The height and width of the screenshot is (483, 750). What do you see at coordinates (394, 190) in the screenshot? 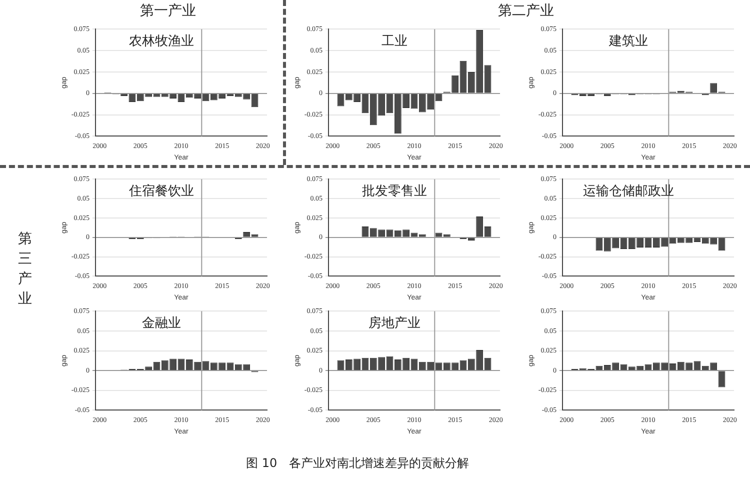
I see `chart-title: 批发零售业` at bounding box center [394, 190].